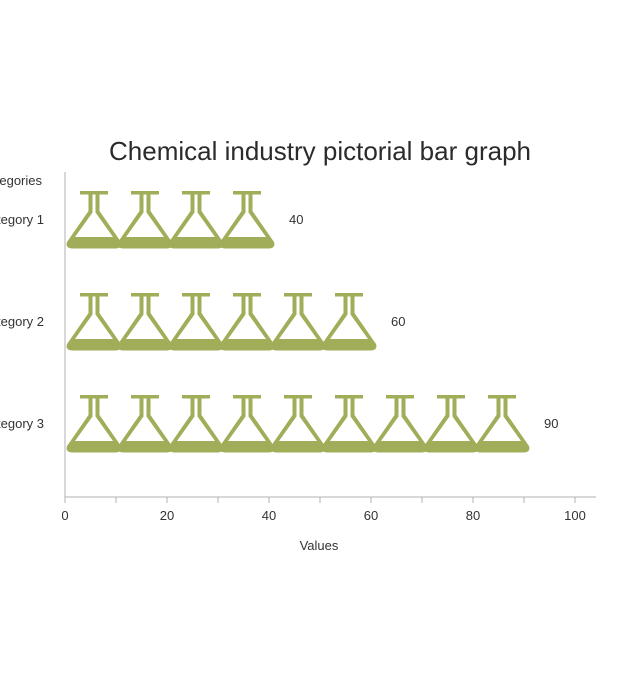 Image resolution: width=640 pixels, height=687 pixels. Describe the element at coordinates (21, 180) in the screenshot. I see `y-axis-title: Categories` at that location.